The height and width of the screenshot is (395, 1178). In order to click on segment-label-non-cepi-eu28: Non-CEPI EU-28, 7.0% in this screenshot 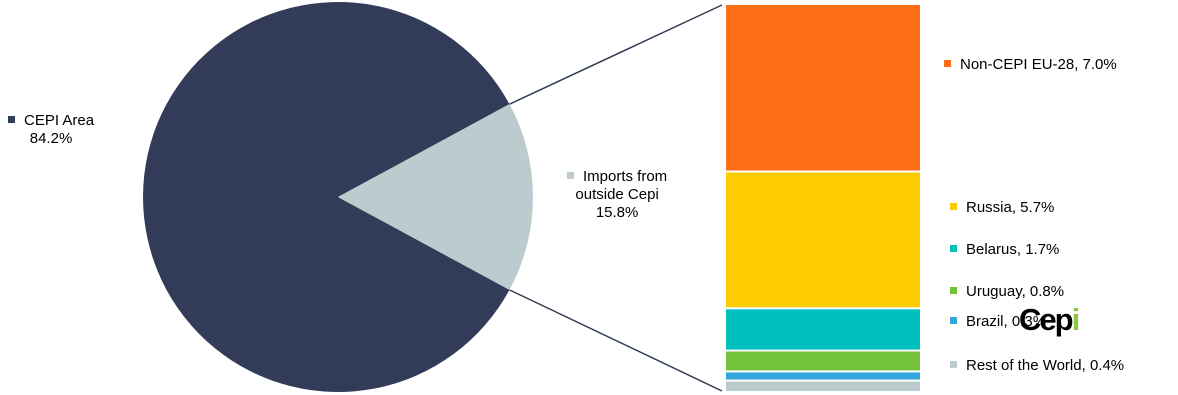, I will do `click(1030, 65)`.